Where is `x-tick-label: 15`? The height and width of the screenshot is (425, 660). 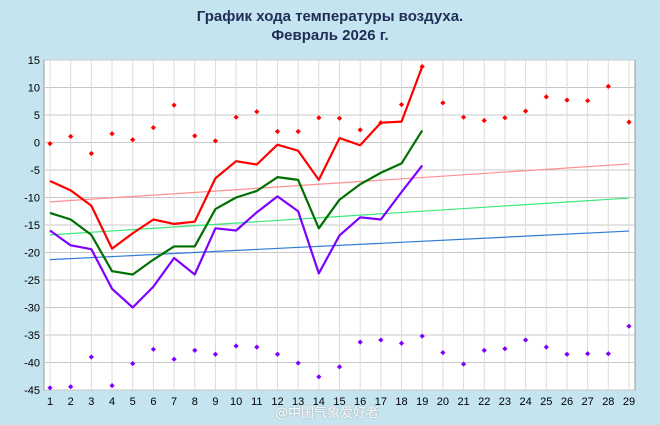 x-tick-label: 15 is located at coordinates (339, 402).